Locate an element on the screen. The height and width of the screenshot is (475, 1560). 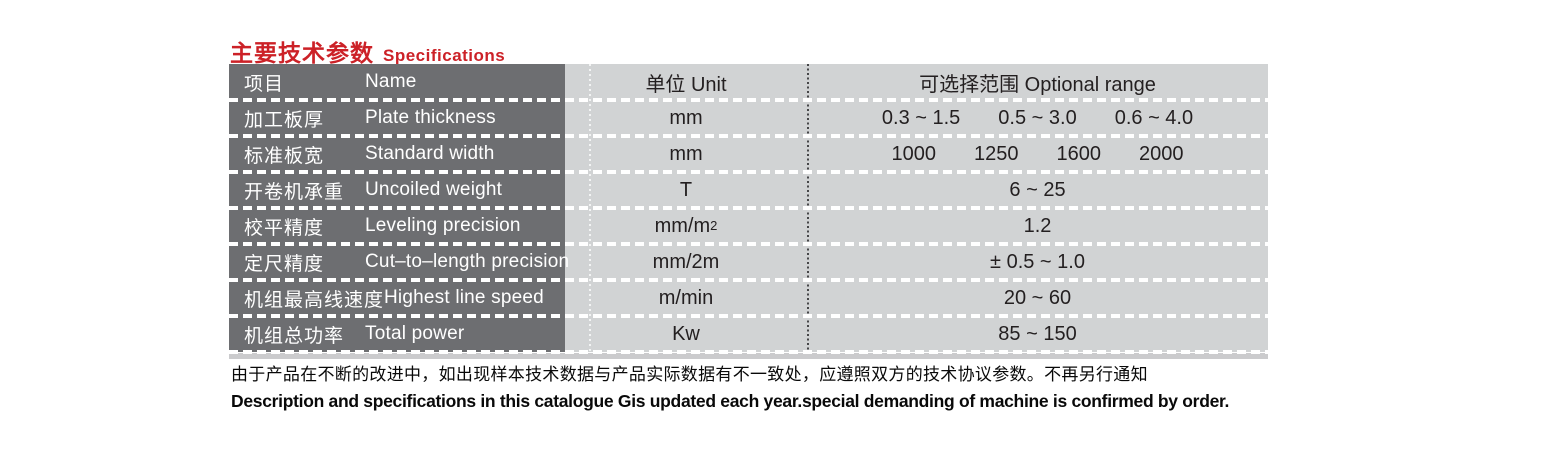
row-name-cn: 机组总功率 is located at coordinates (294, 336).